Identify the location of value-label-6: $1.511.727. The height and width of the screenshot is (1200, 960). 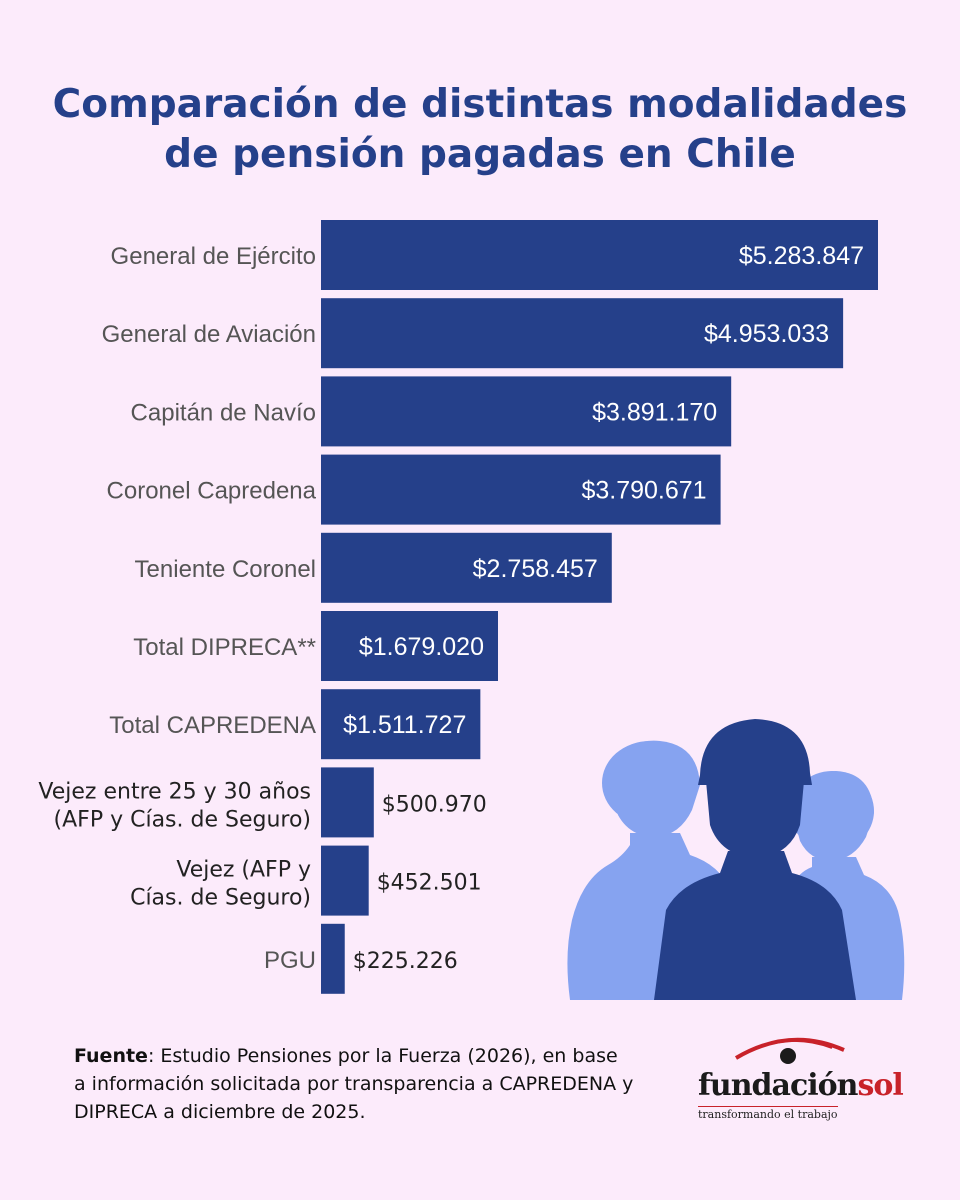
(404, 725).